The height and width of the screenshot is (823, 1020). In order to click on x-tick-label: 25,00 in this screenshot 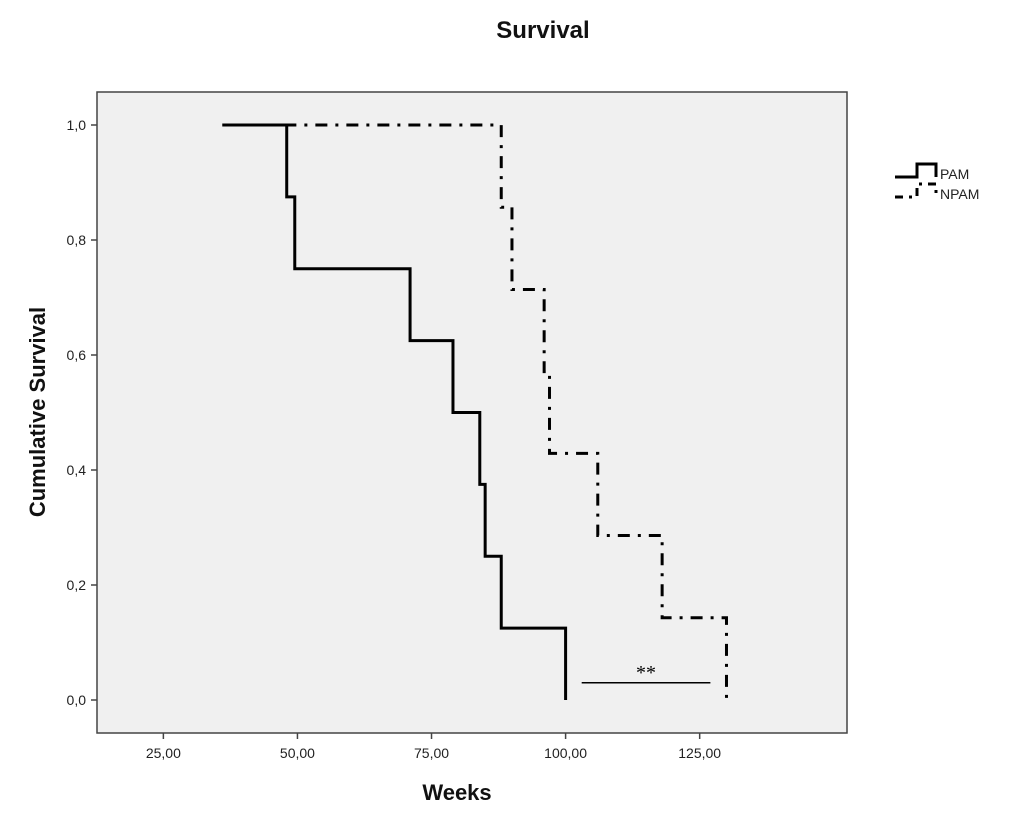, I will do `click(163, 753)`.